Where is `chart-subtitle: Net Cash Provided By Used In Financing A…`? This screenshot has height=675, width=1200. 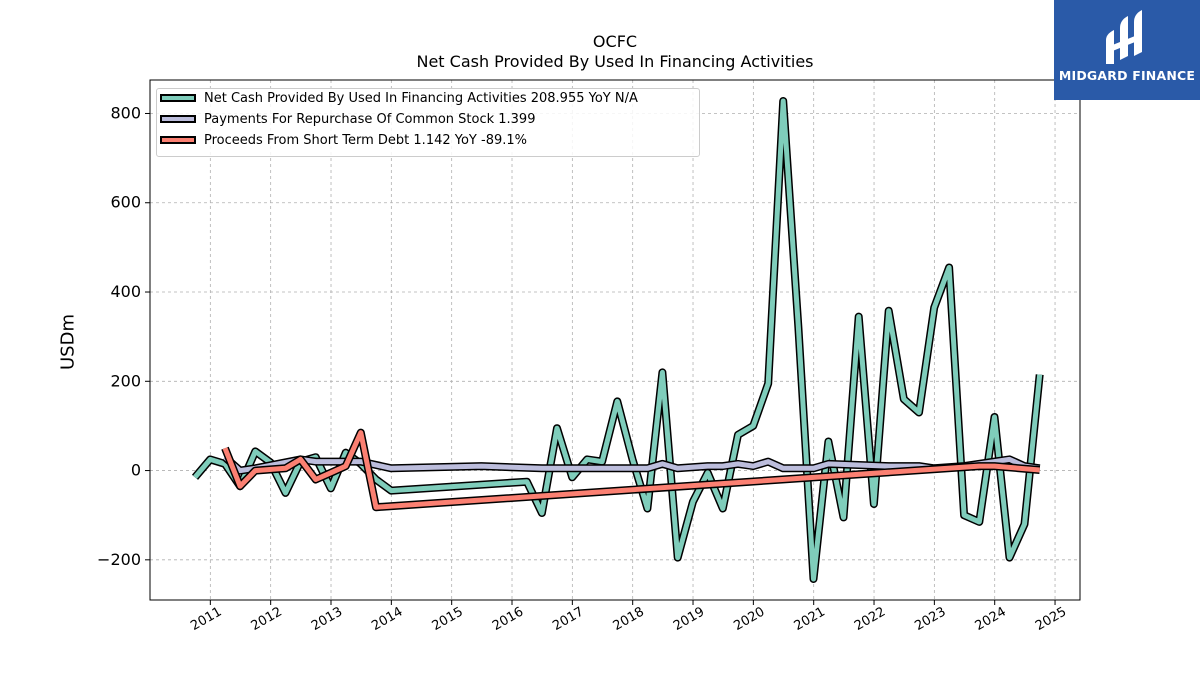 chart-subtitle: Net Cash Provided By Used In Financing A… is located at coordinates (615, 61).